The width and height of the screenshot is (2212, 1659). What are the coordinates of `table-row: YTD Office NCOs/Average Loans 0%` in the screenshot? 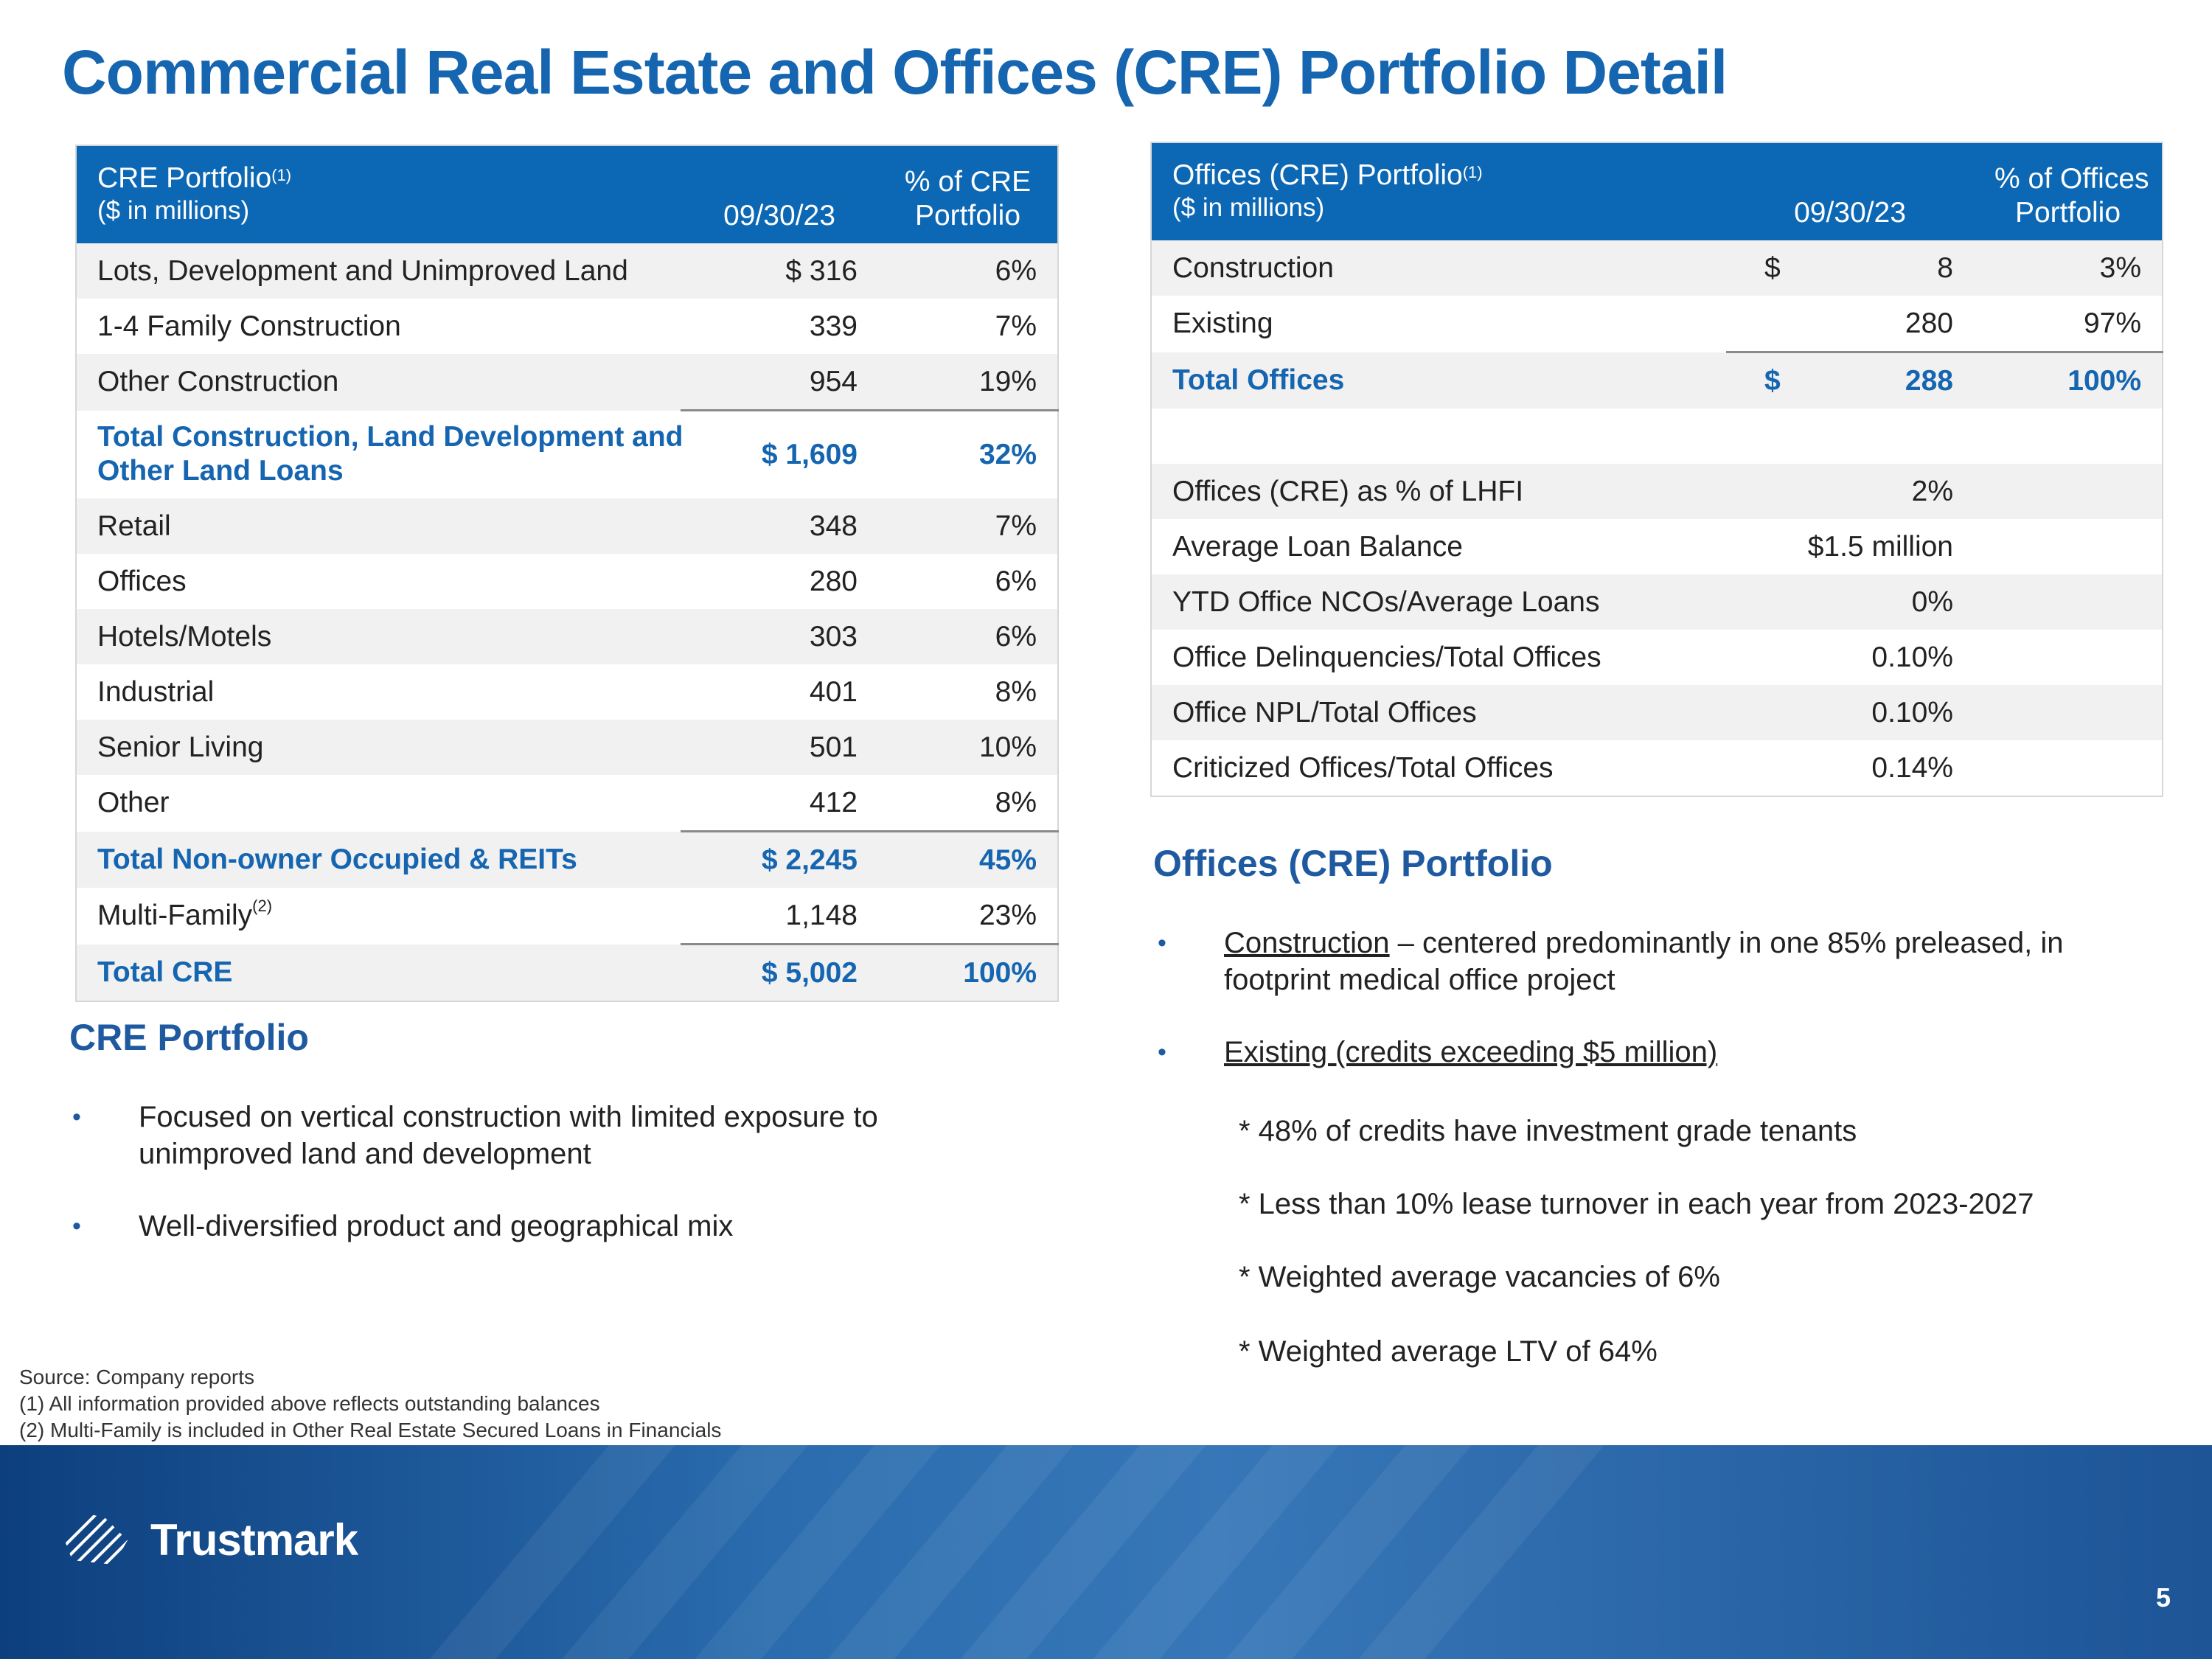 It's located at (1657, 602).